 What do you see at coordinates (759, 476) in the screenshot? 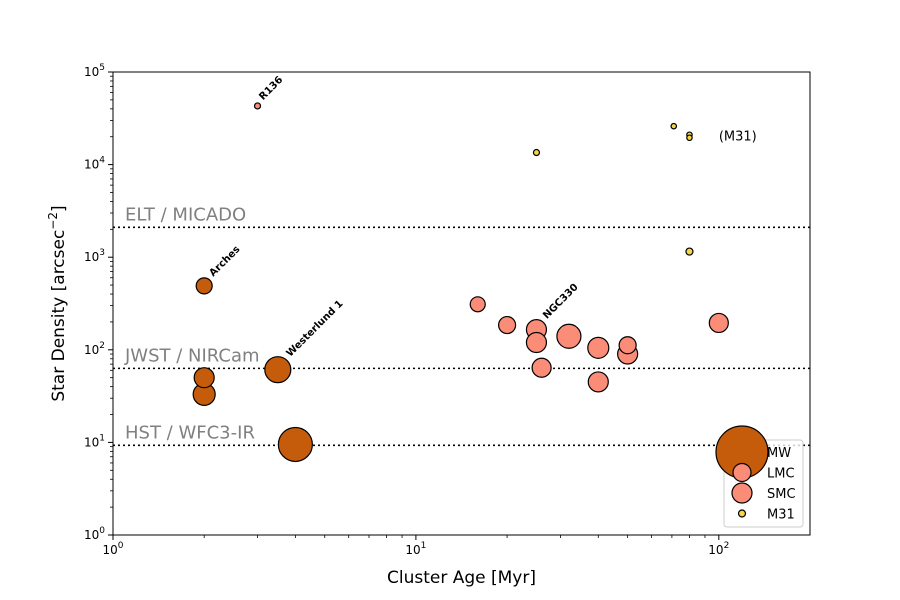
I see `legend: MW LMC SMC M31` at bounding box center [759, 476].